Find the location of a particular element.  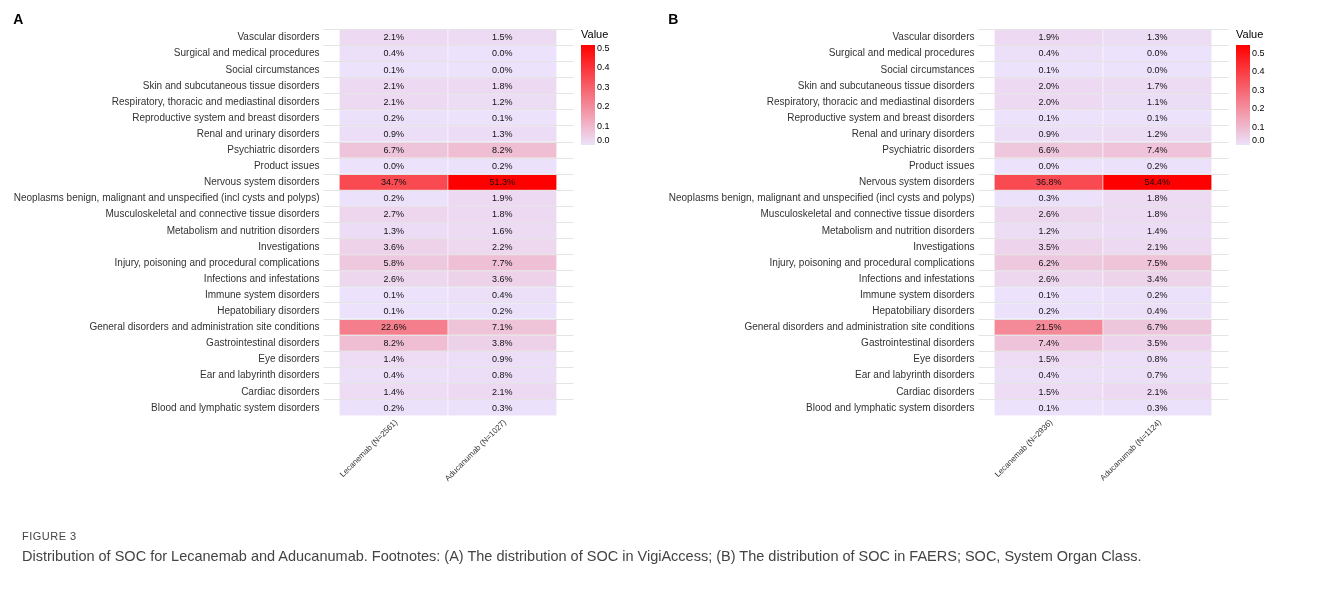

y-tick-label: Eye disorders is located at coordinates (944, 359).